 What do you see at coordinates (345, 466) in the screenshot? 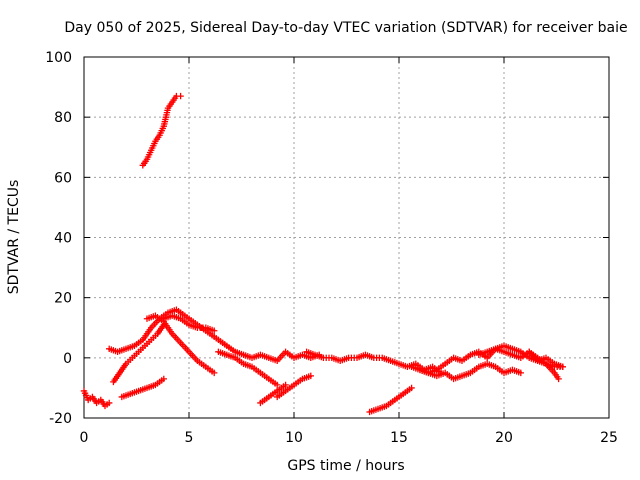
I see `x-axis-label: GPS time / hours` at bounding box center [345, 466].